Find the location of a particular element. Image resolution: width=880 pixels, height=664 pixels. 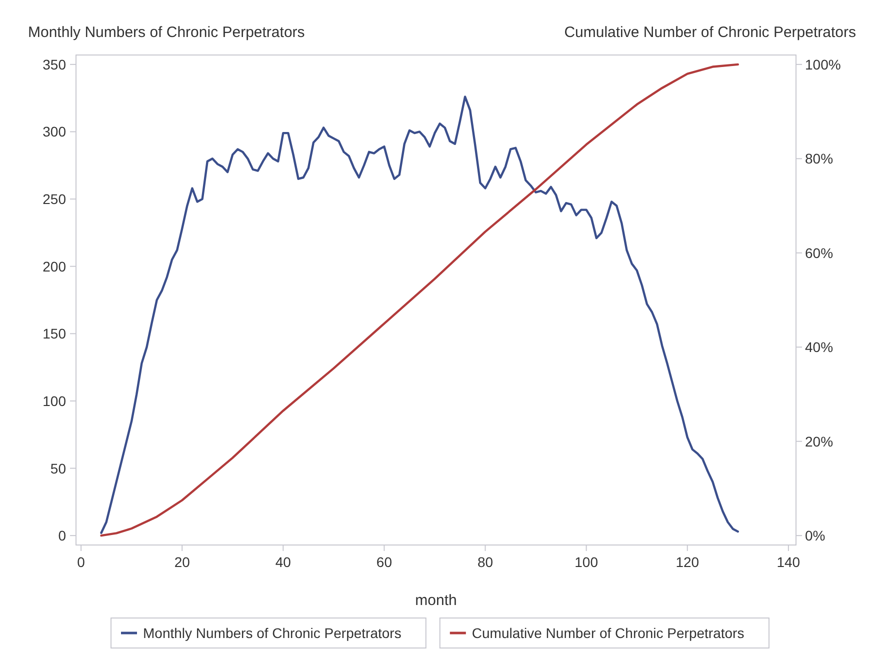

legend-label: Monthly Numbers of Chronic Perpetrators is located at coordinates (272, 633).